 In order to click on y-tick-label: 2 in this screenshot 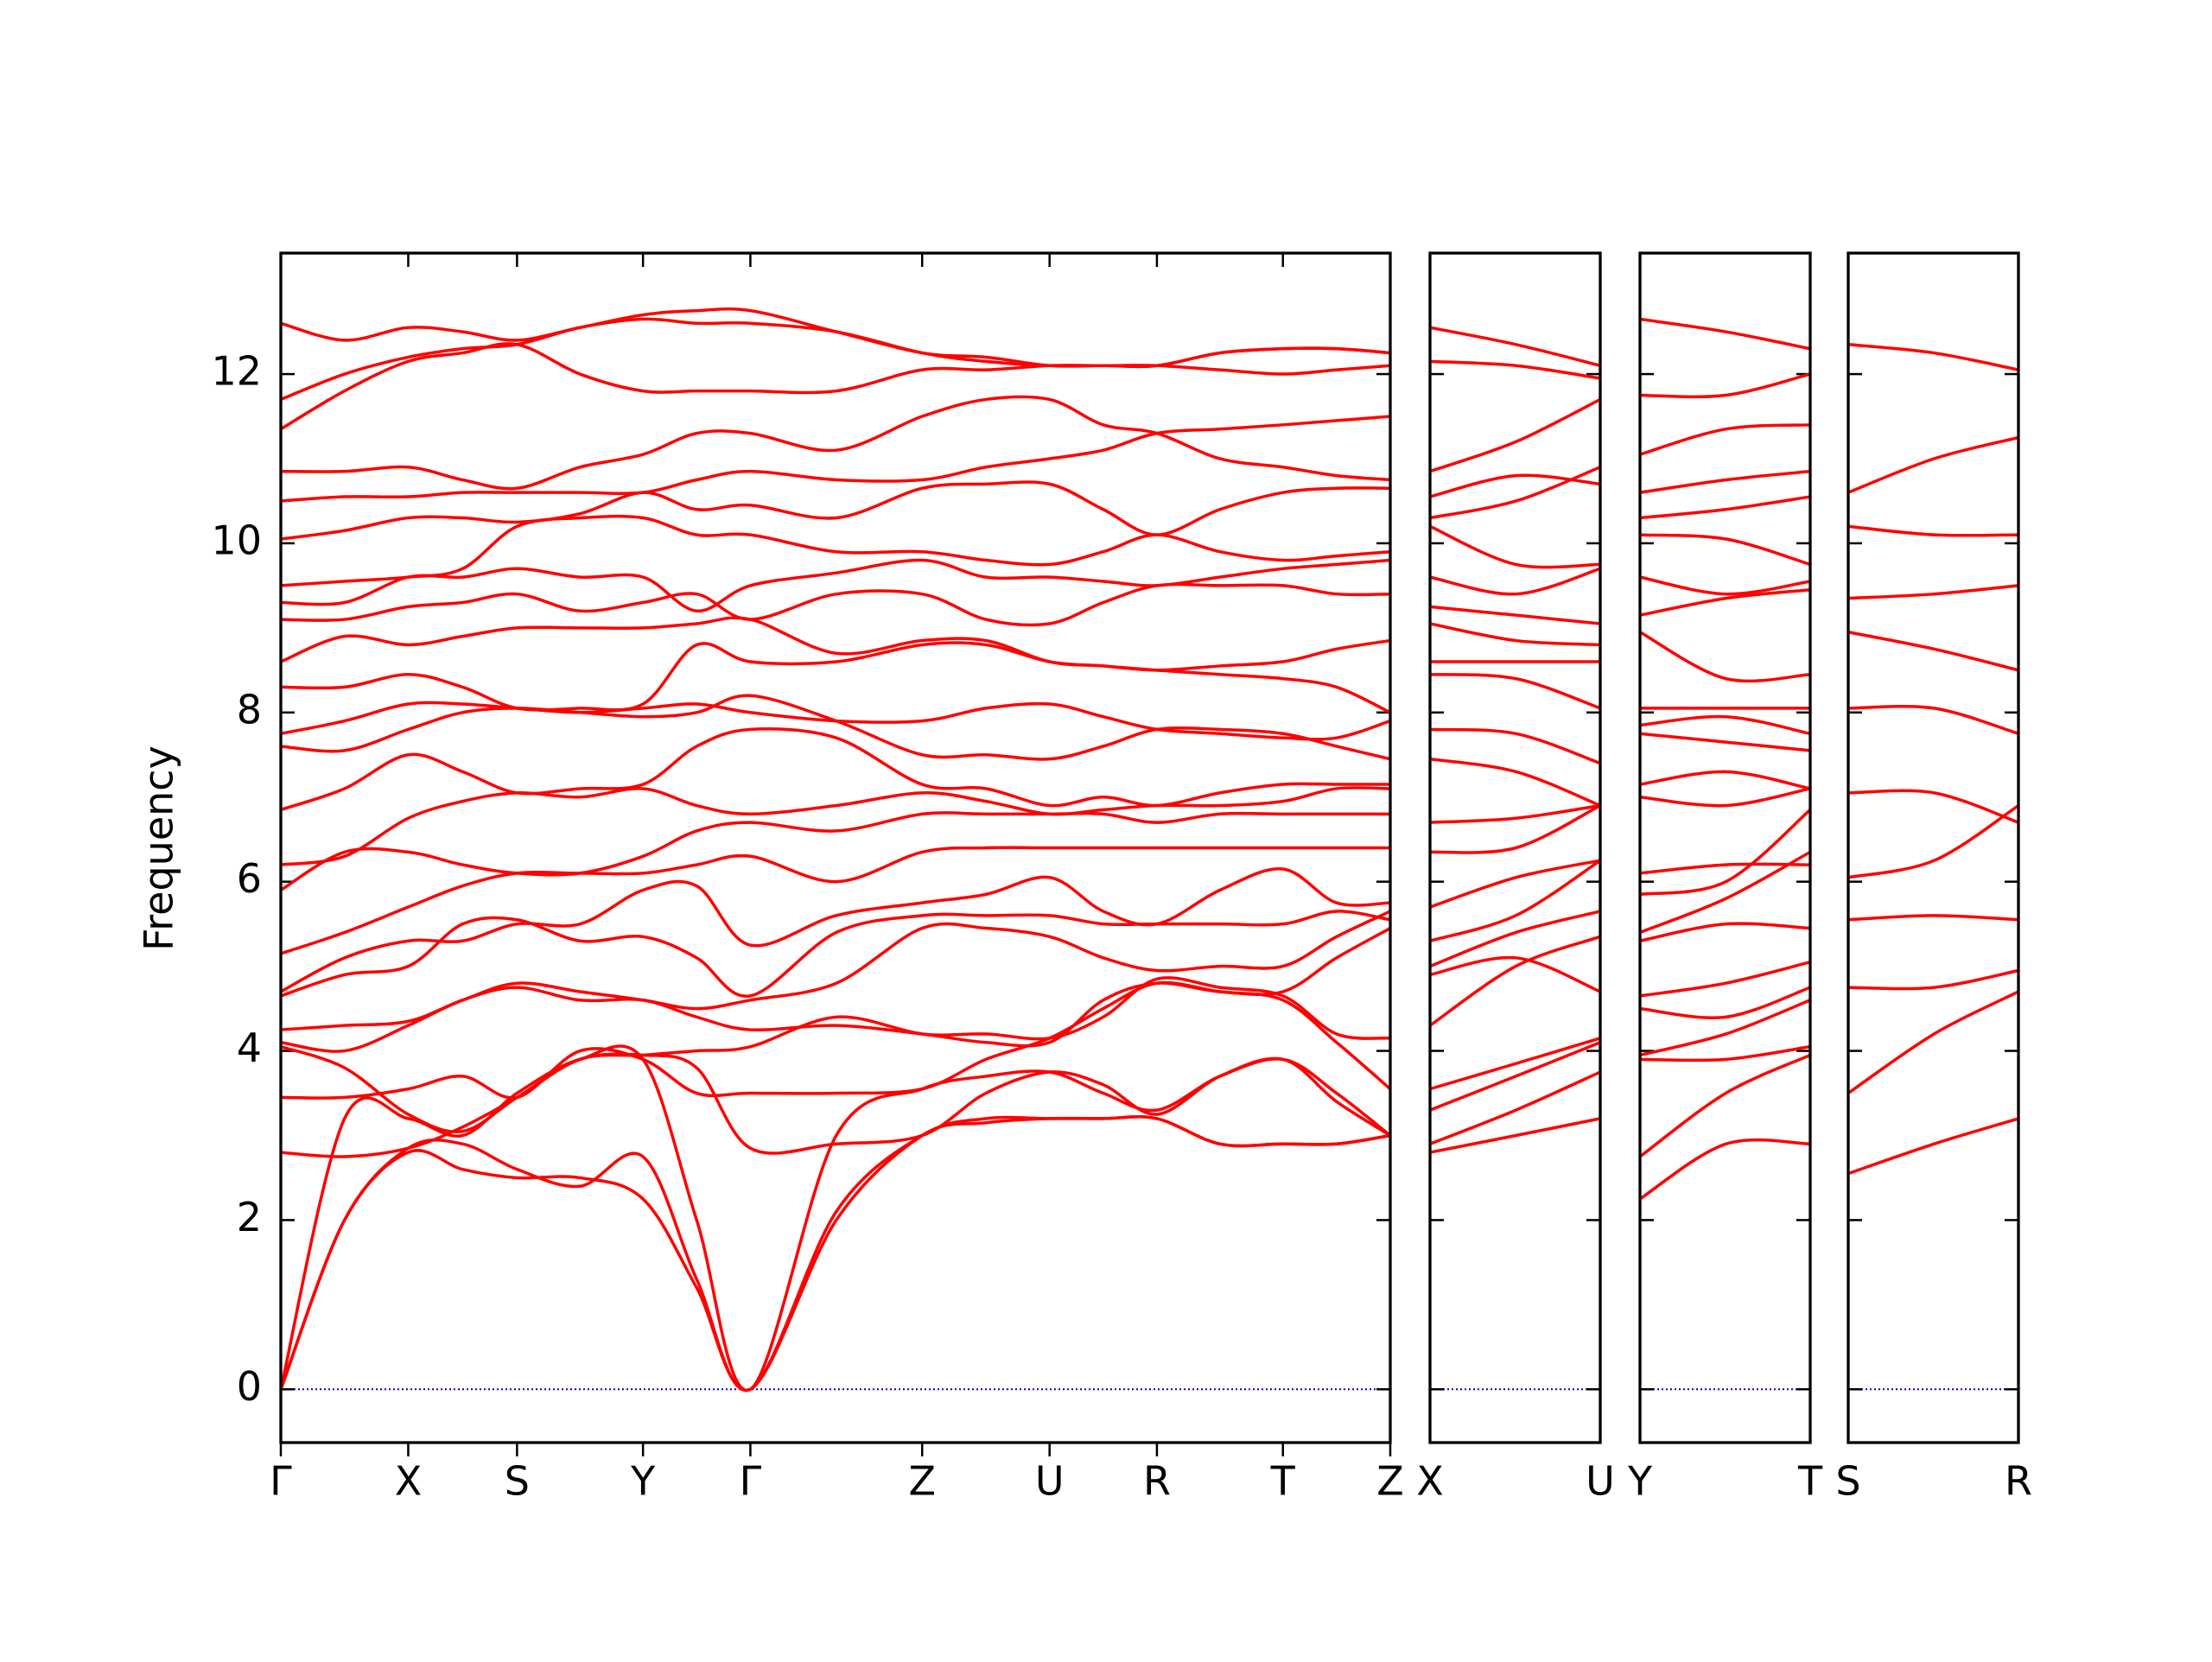, I will do `click(249, 1217)`.